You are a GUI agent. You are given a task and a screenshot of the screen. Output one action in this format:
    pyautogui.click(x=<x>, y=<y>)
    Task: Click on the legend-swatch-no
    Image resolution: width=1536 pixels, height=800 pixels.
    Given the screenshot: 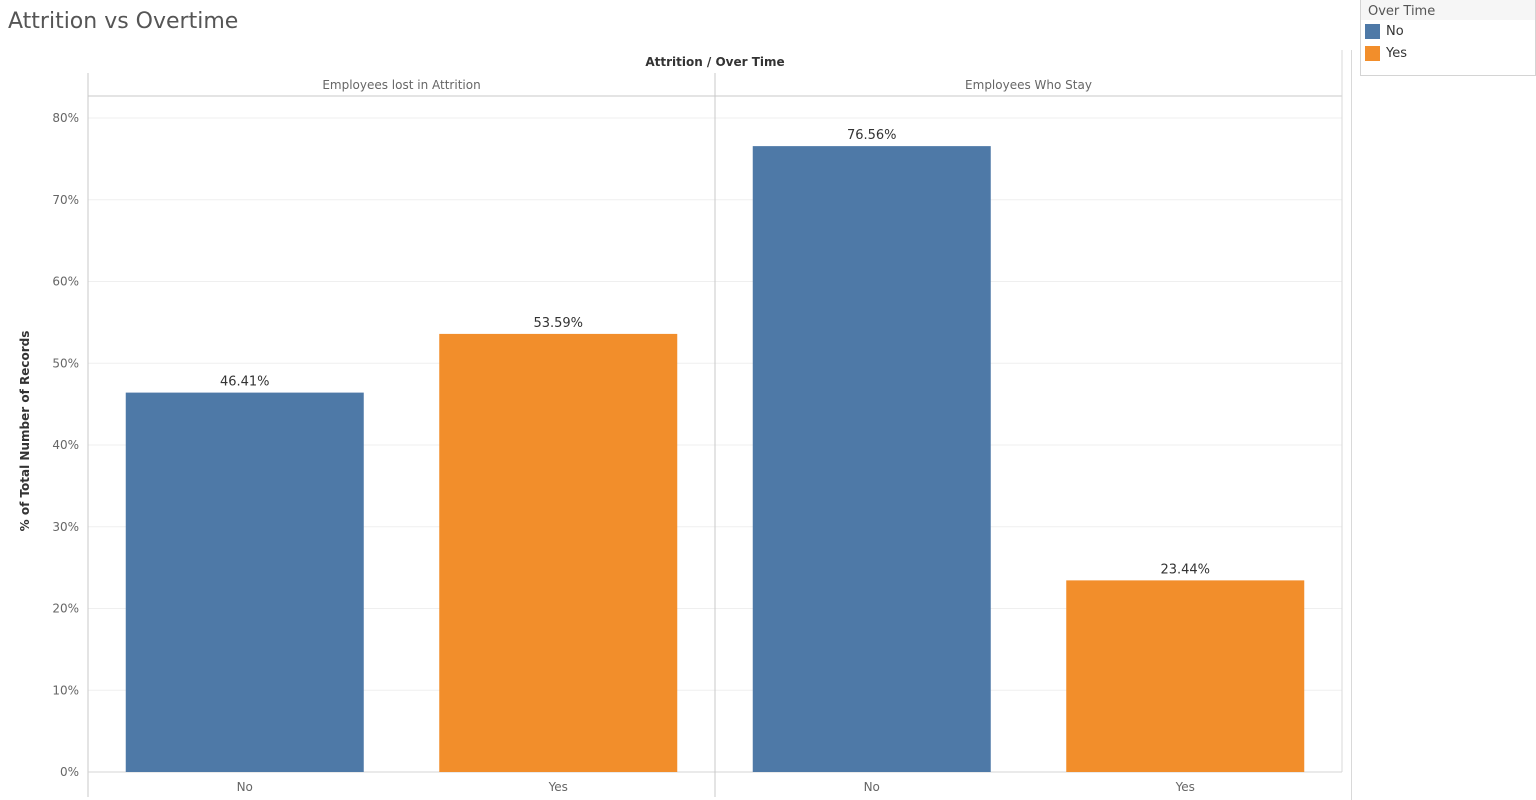 What is the action you would take?
    pyautogui.click(x=1372, y=31)
    